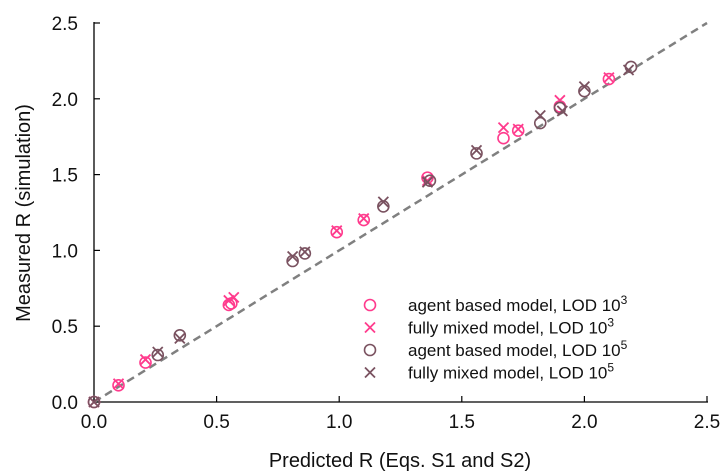 The height and width of the screenshot is (474, 724). Describe the element at coordinates (339, 422) in the screenshot. I see `x-tick-label: 1.0` at that location.